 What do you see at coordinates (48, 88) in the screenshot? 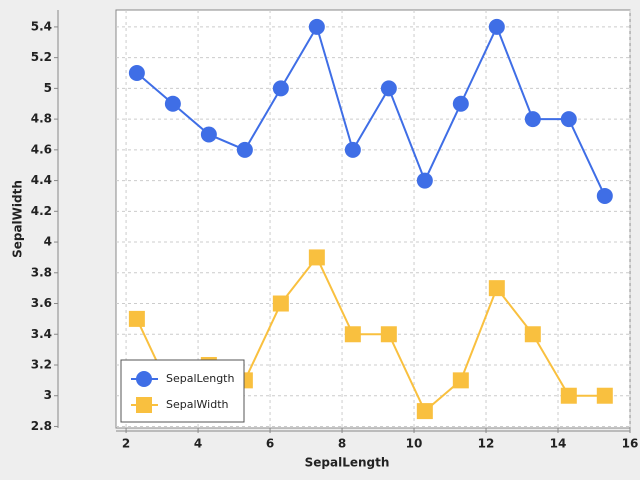
I see `y-tick-label: 5` at bounding box center [48, 88].